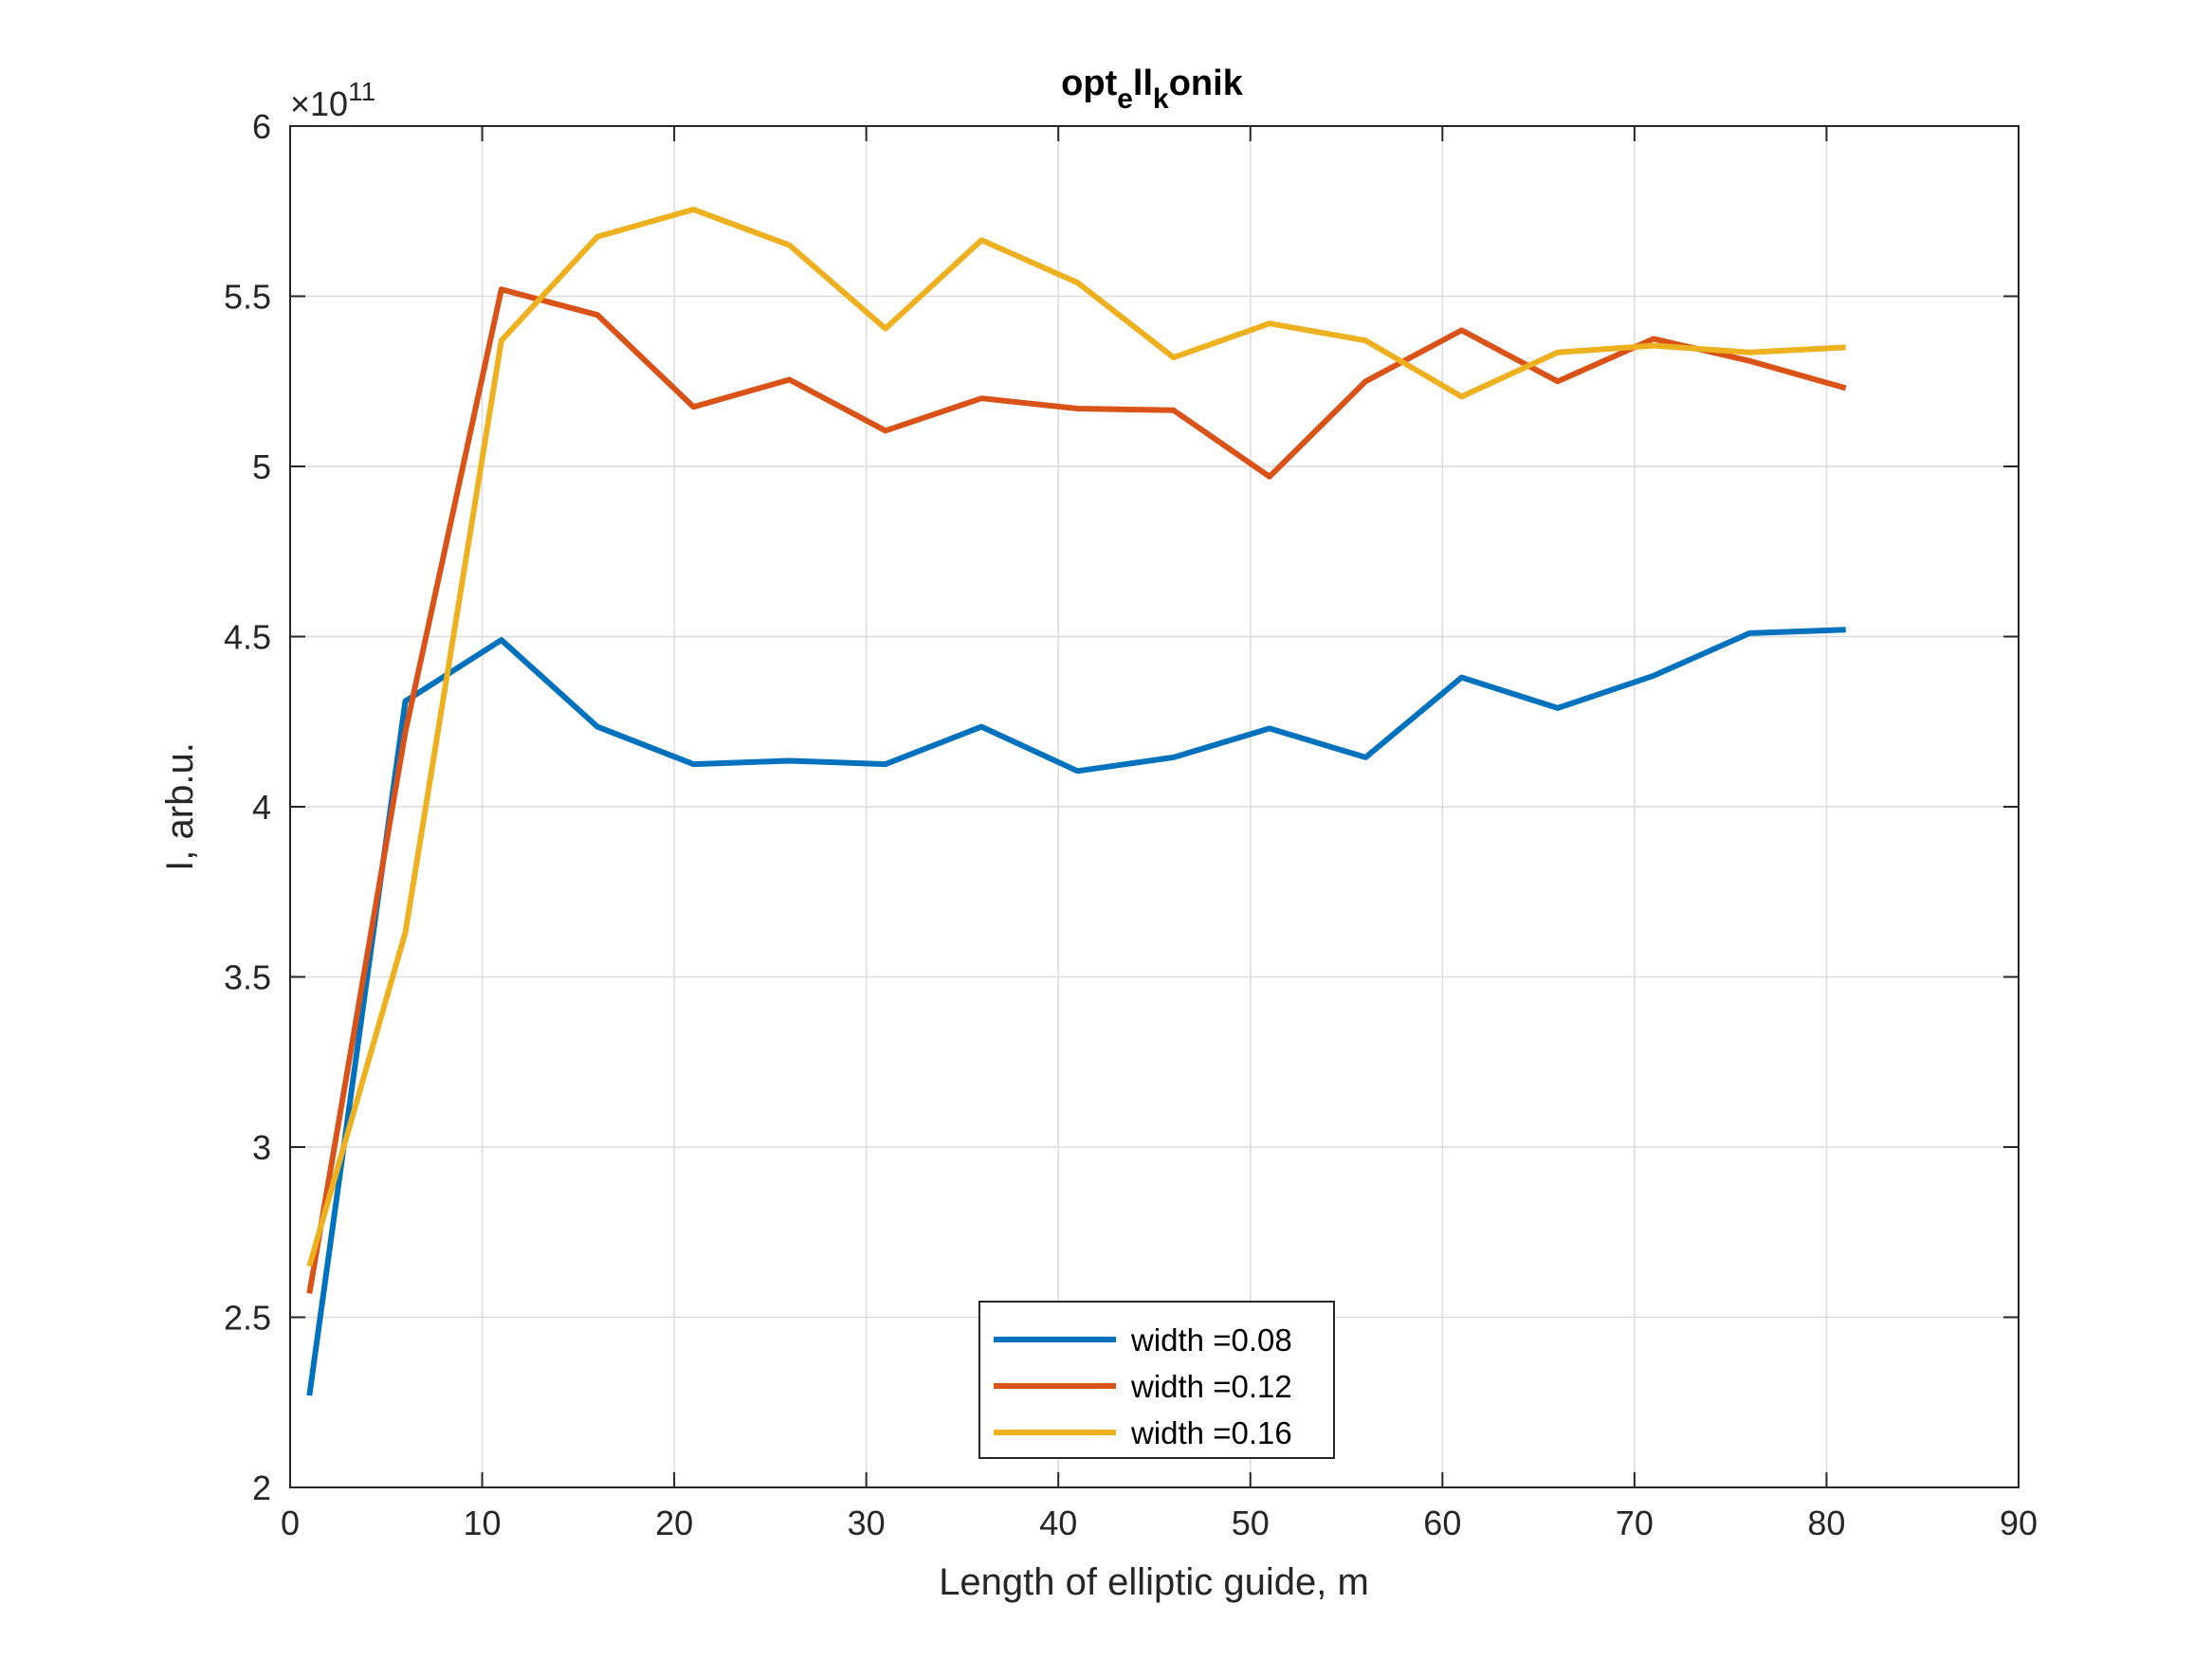  What do you see at coordinates (1442, 1523) in the screenshot?
I see `x-tick-label: 60` at bounding box center [1442, 1523].